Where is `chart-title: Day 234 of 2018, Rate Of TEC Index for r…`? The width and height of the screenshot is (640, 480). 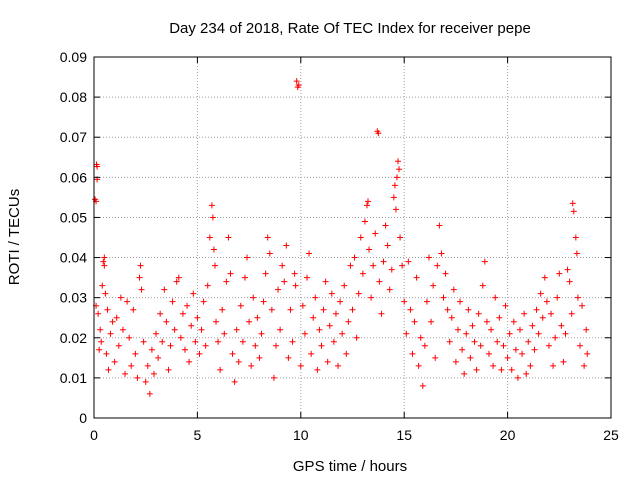 chart-title: Day 234 of 2018, Rate Of TEC Index for r… is located at coordinates (350, 28).